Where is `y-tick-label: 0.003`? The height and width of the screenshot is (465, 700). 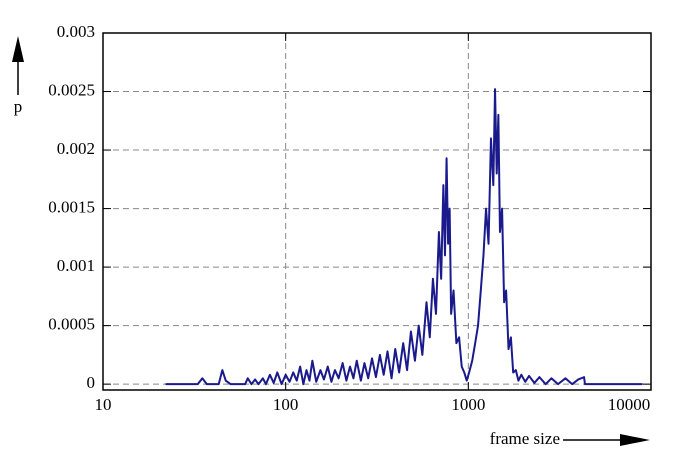
y-tick-label: 0.003 is located at coordinates (76, 31).